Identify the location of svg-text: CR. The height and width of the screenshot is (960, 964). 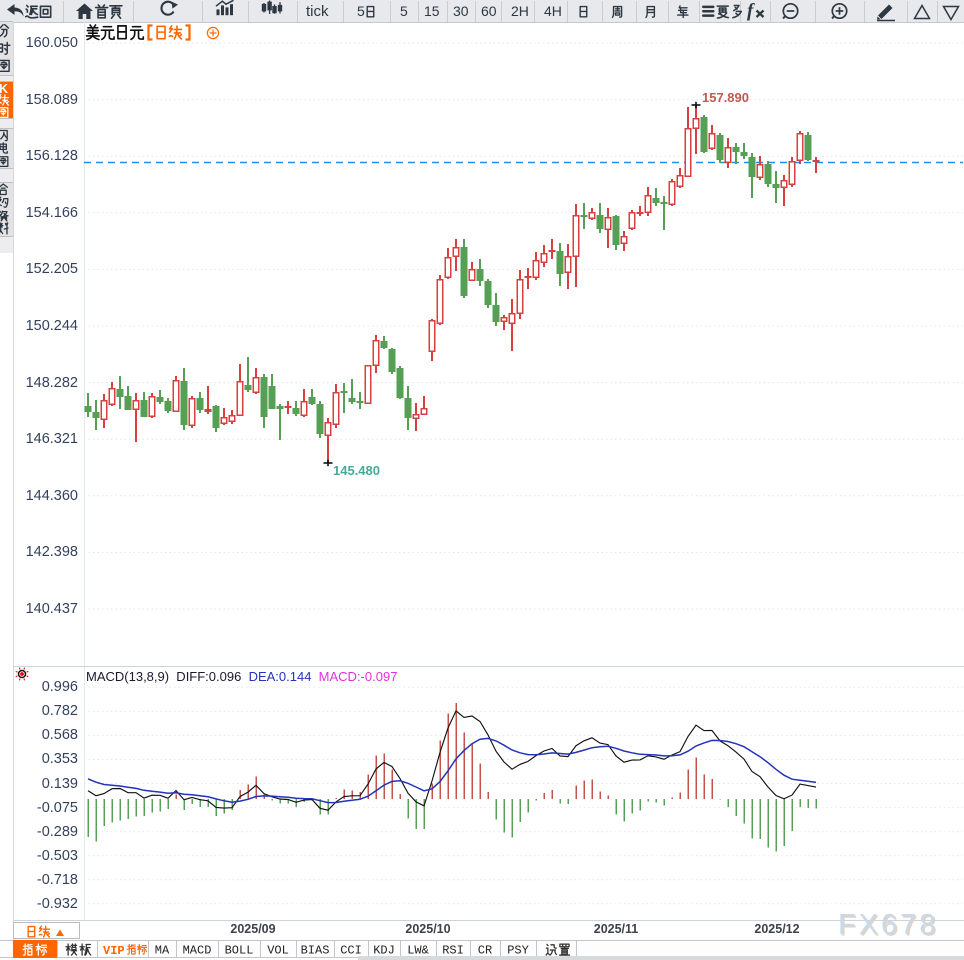
(485, 951).